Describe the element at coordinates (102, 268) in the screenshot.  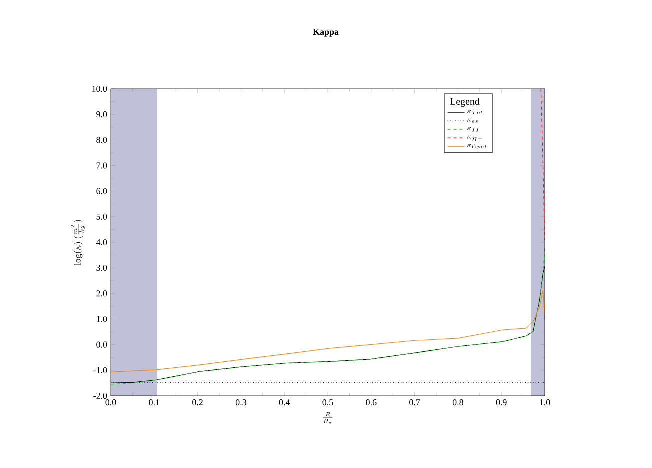
I see `y-tick-label: 3.0` at that location.